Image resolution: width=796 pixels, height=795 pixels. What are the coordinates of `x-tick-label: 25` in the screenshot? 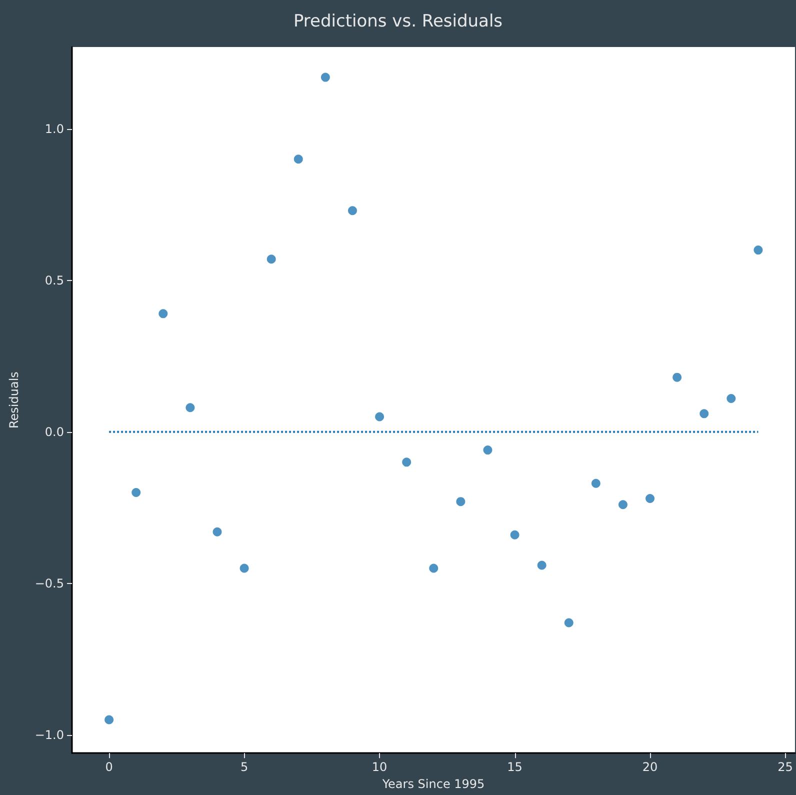 It's located at (785, 767).